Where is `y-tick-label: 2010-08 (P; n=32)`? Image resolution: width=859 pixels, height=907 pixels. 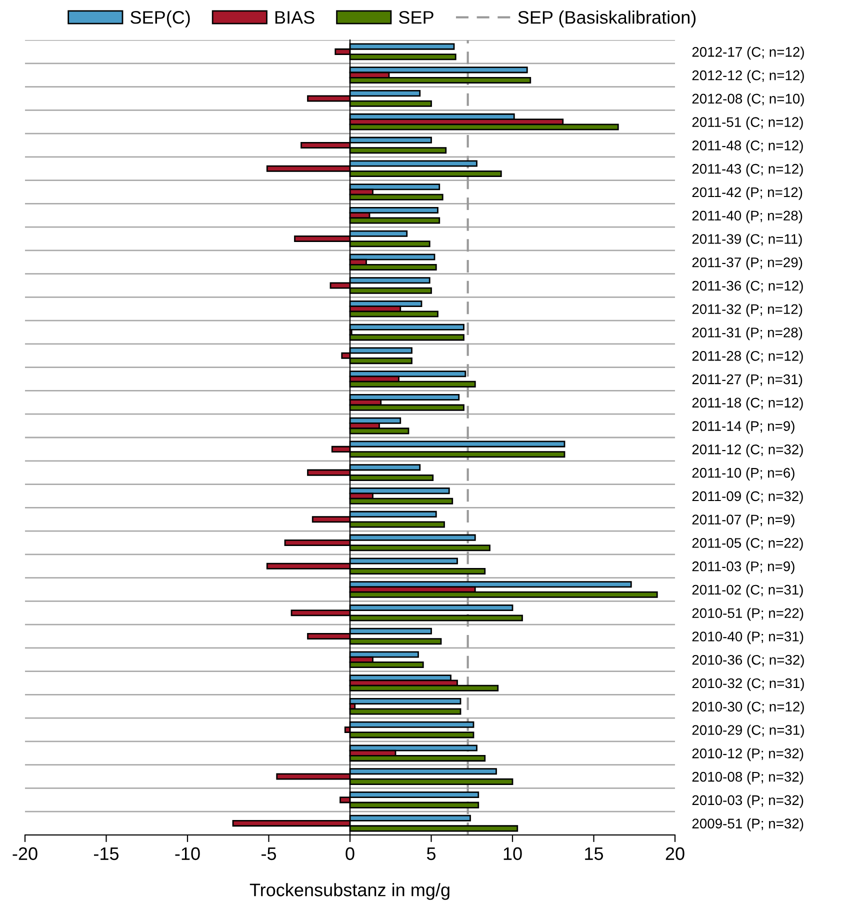 y-tick-label: 2010-08 (P; n=32) is located at coordinates (748, 778).